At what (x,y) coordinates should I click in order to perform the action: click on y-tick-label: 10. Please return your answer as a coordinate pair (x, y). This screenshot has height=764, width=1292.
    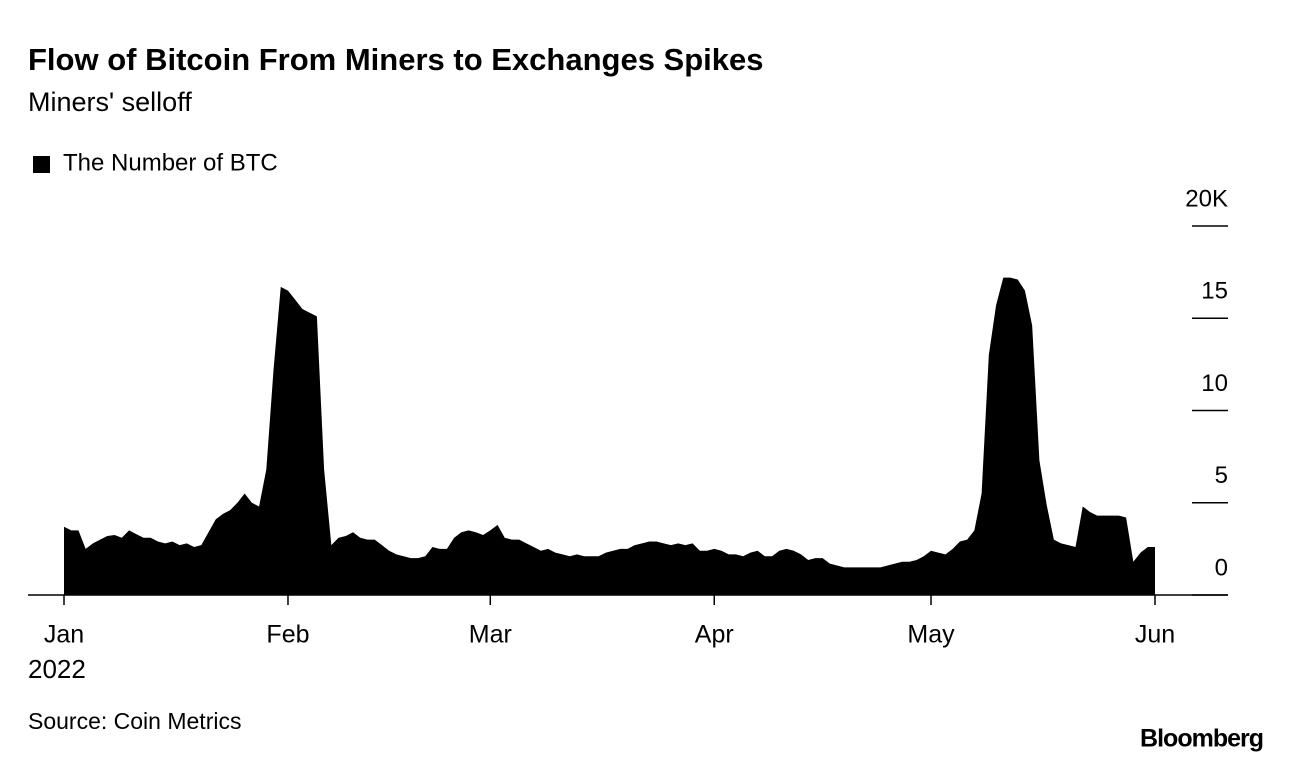
    Looking at the image, I should click on (1214, 383).